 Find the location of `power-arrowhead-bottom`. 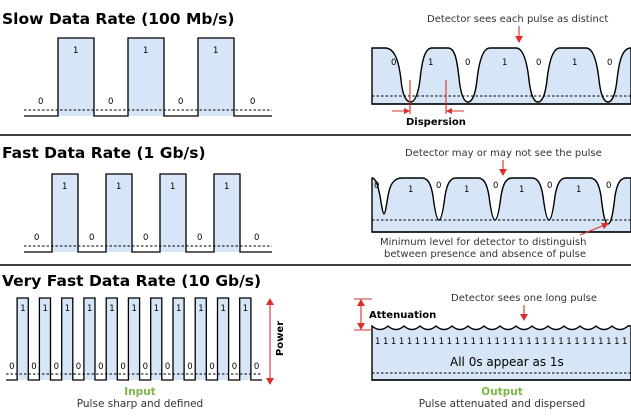

power-arrowhead-bottom is located at coordinates (270, 381).